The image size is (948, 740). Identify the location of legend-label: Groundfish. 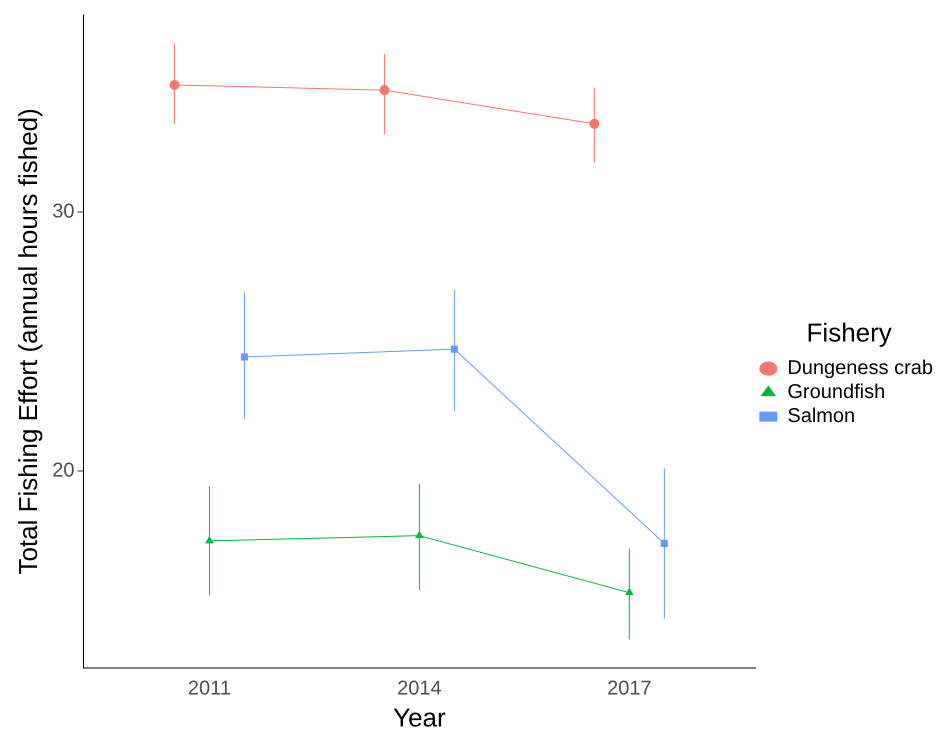
(836, 392).